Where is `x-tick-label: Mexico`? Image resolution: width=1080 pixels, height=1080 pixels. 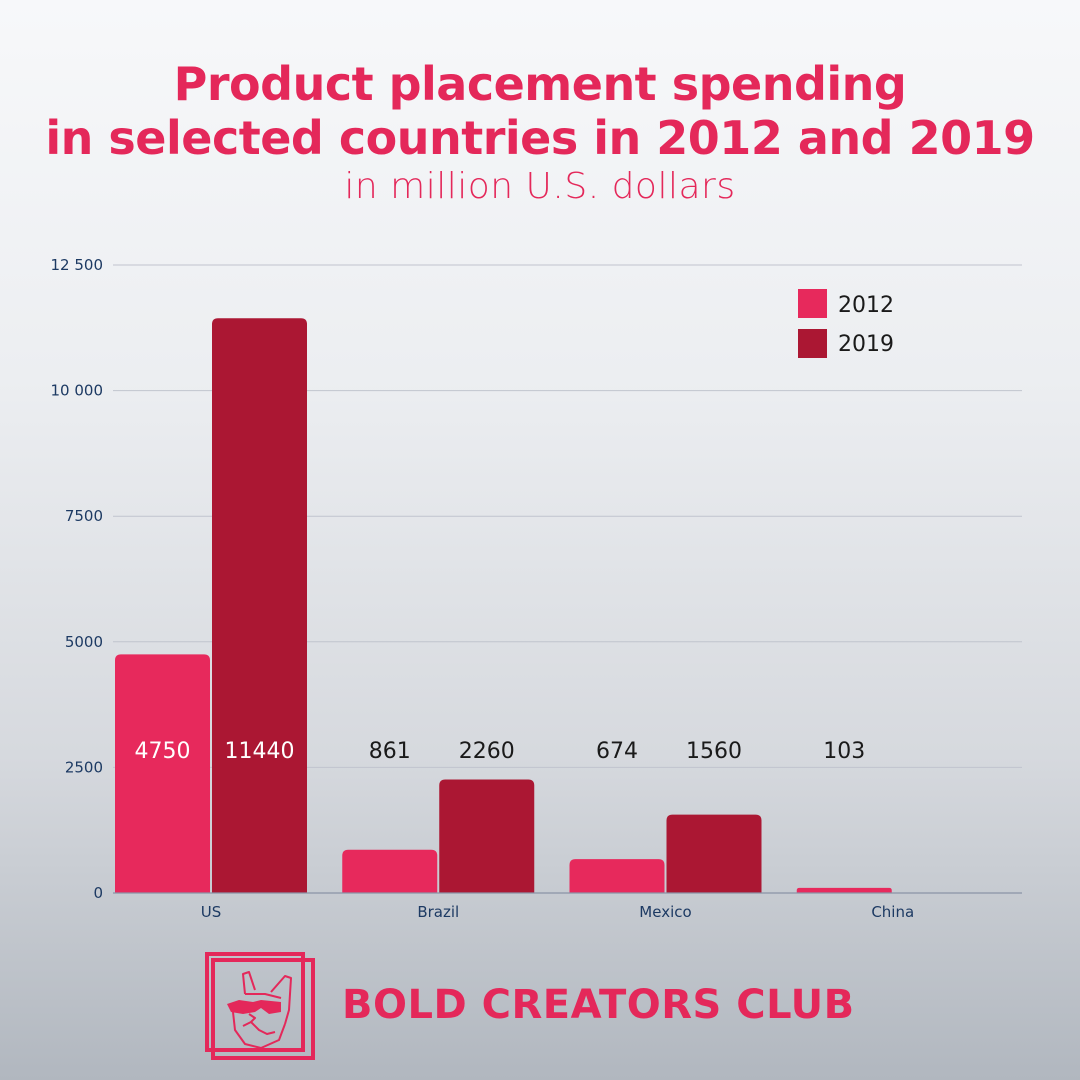
x-tick-label: Mexico is located at coordinates (665, 912).